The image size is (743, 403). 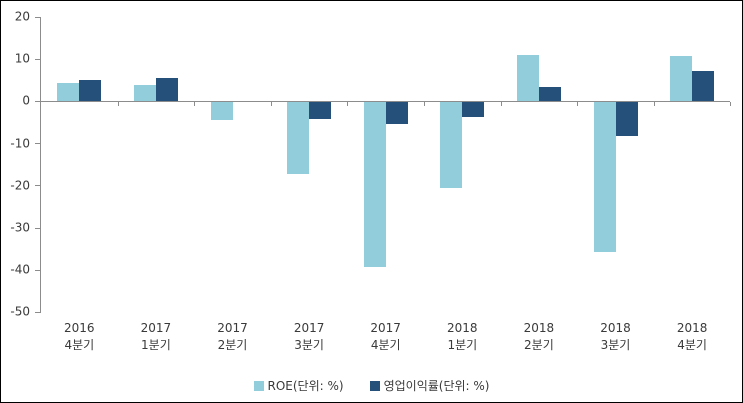 I want to click on x-category-label: 2017 3분기, so click(x=309, y=337).